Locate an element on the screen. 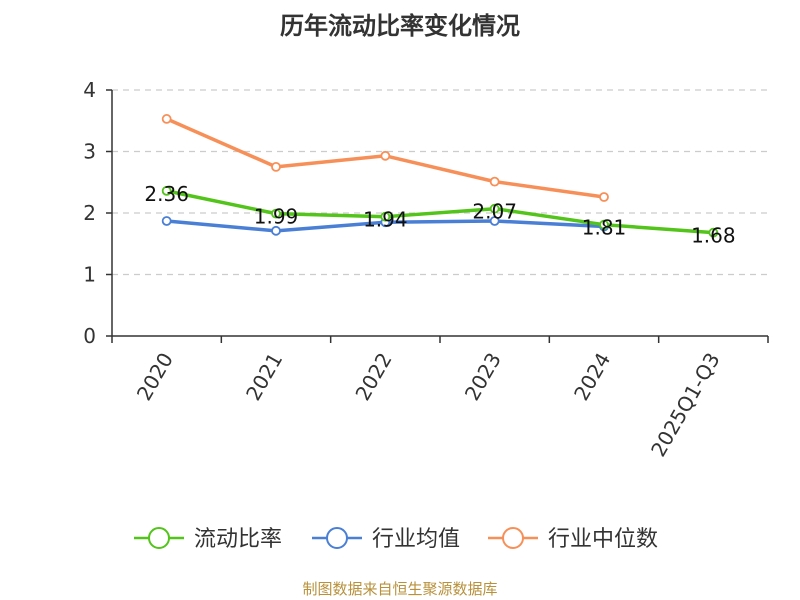  legend-label: 行业中位数 is located at coordinates (603, 539).